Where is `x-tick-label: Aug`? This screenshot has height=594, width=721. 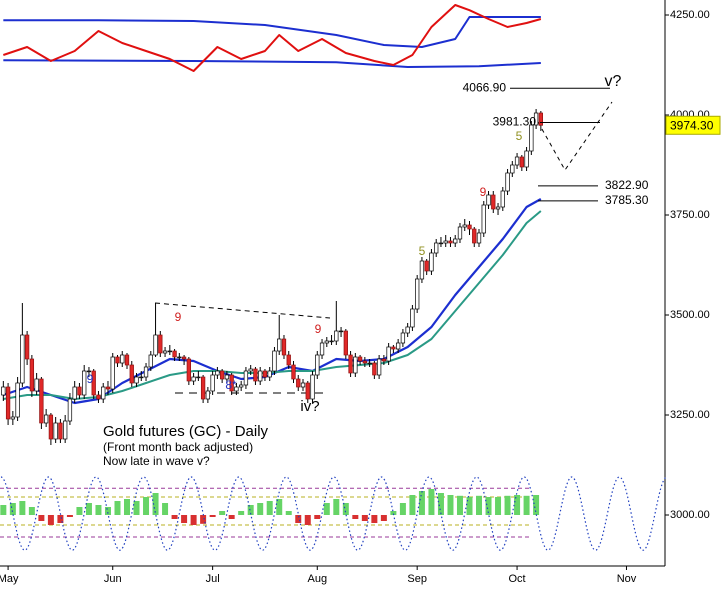
x-tick-label: Aug is located at coordinates (317, 579).